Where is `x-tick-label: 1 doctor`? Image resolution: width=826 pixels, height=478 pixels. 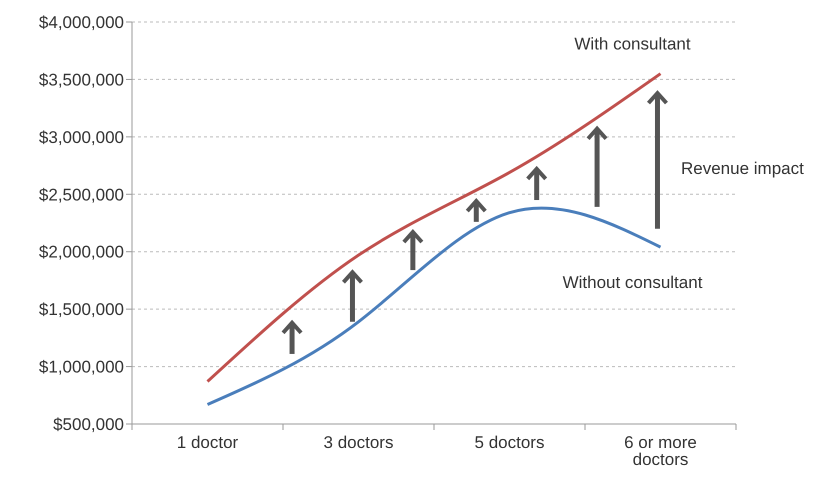 x-tick-label: 1 doctor is located at coordinates (207, 442).